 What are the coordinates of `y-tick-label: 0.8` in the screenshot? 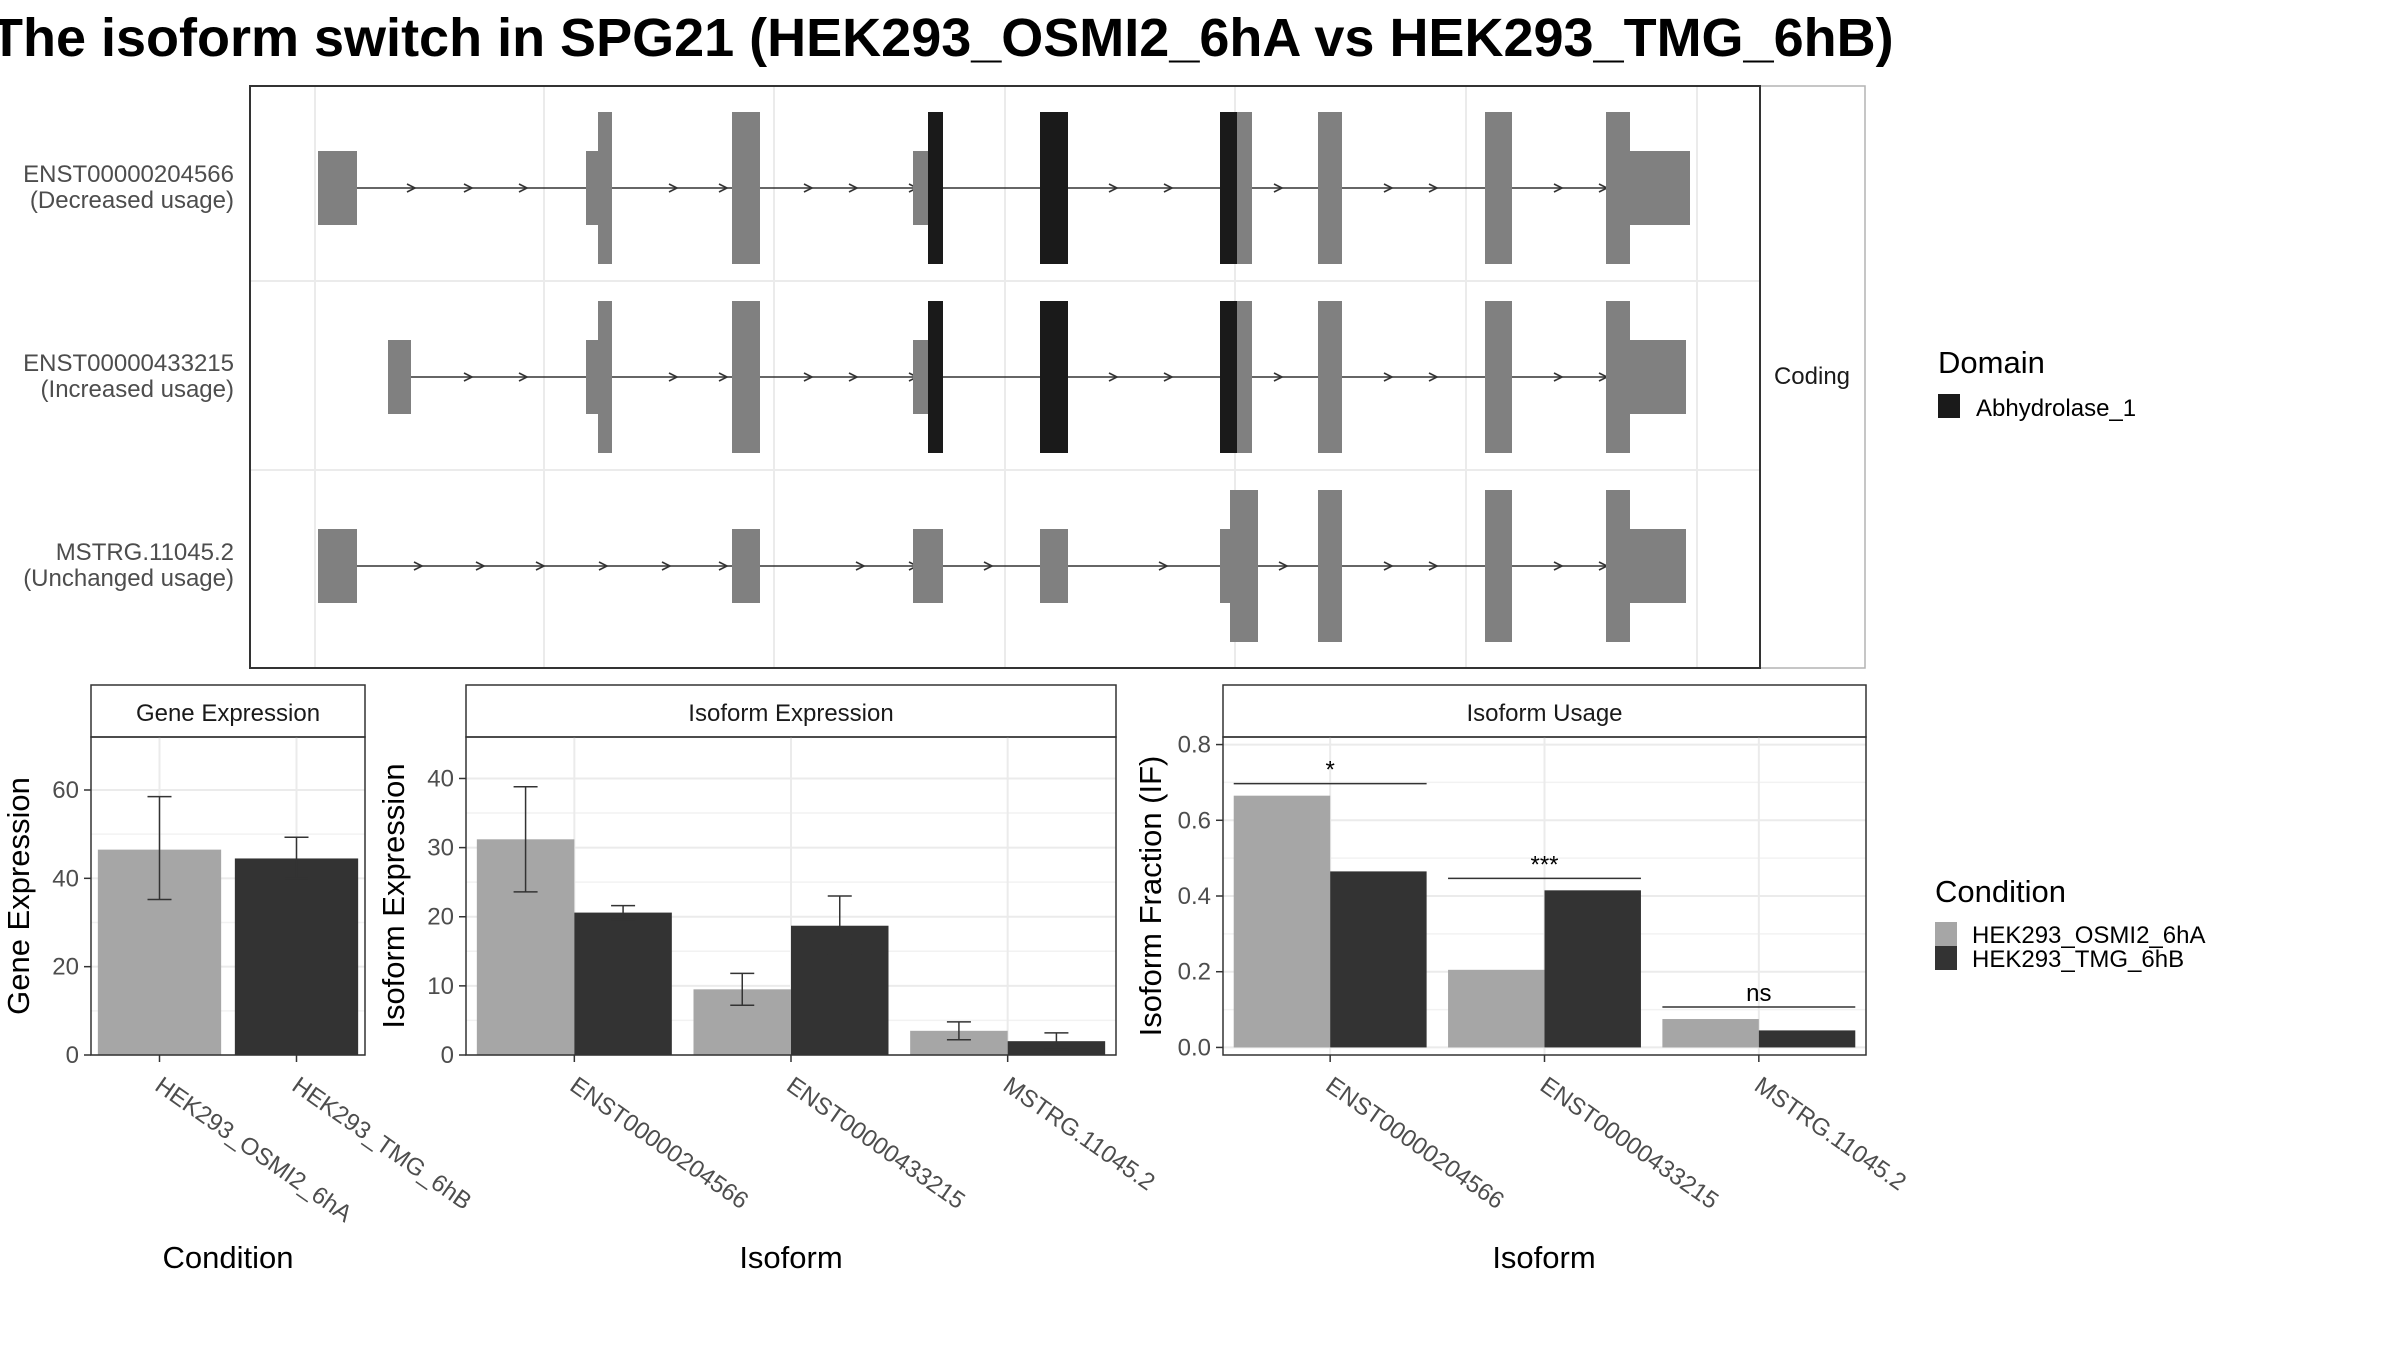 It's located at (1194, 745).